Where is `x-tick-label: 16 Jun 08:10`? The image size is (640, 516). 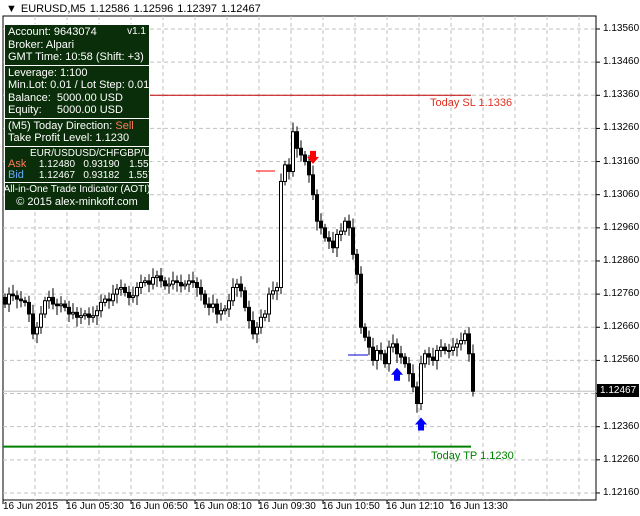 x-tick-label: 16 Jun 08:10 is located at coordinates (223, 506).